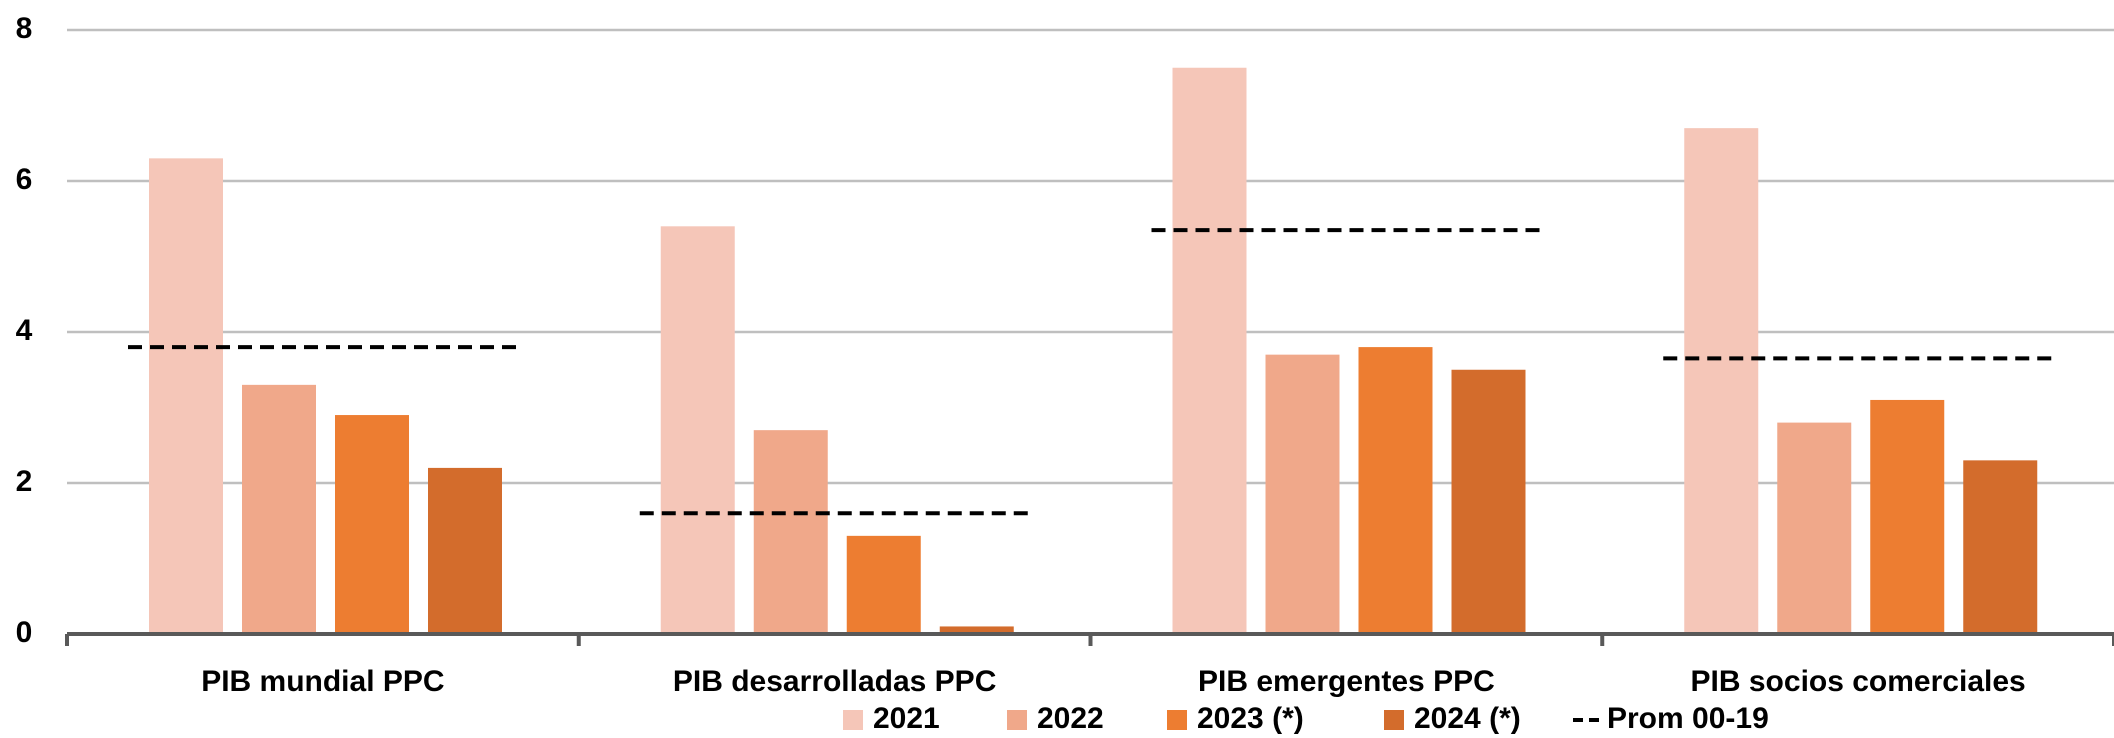 The width and height of the screenshot is (2114, 738). I want to click on legend-label: Prom 00-19, so click(1688, 718).